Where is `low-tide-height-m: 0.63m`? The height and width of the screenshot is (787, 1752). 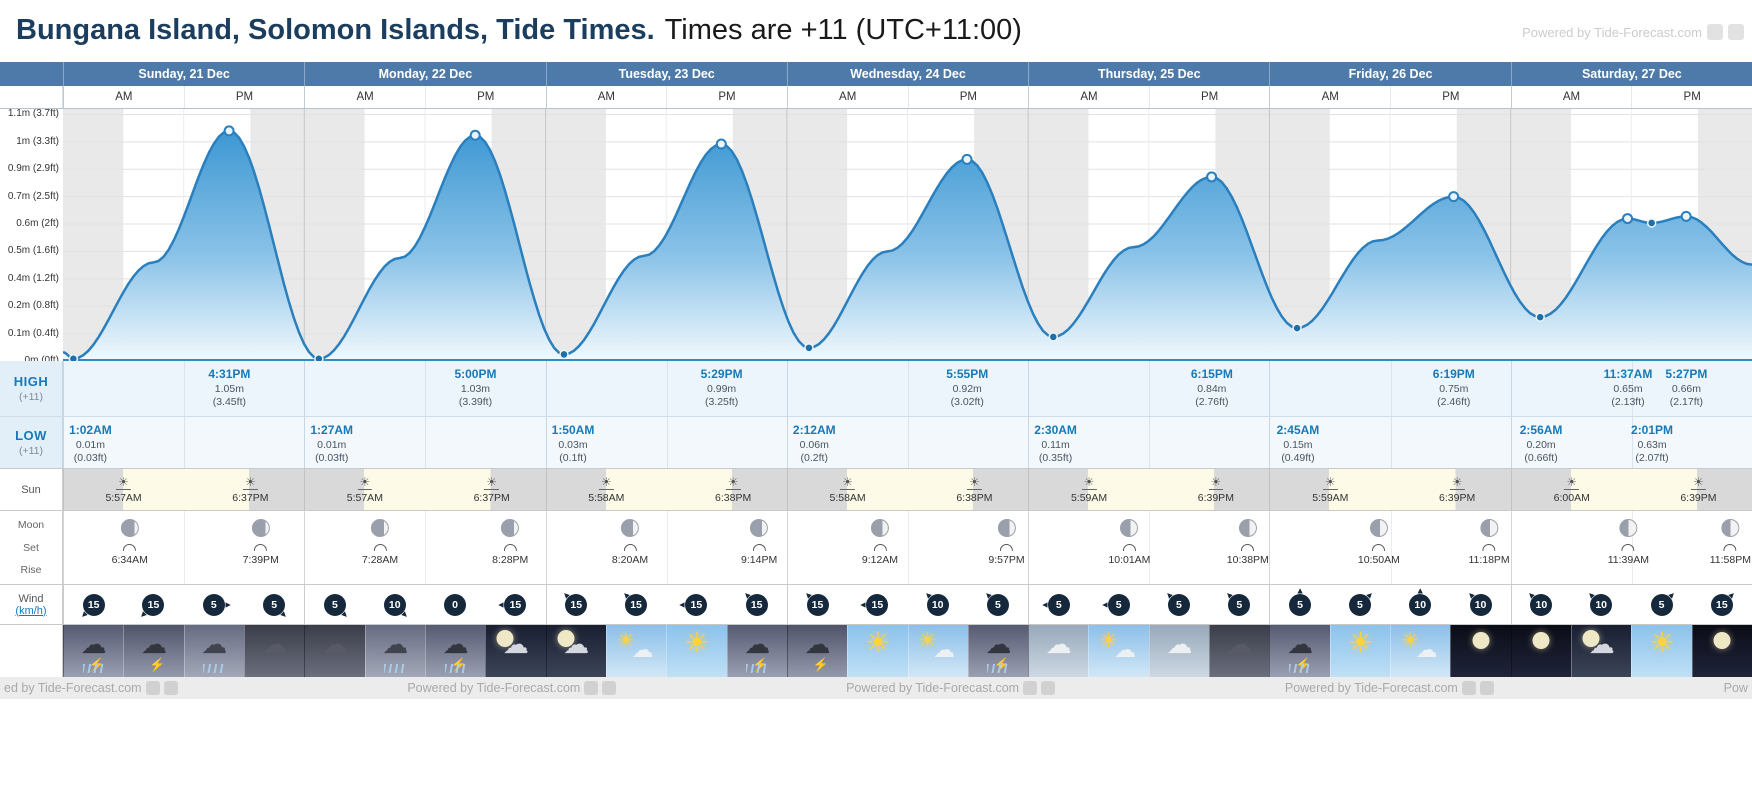
low-tide-height-m: 0.63m is located at coordinates (1652, 444).